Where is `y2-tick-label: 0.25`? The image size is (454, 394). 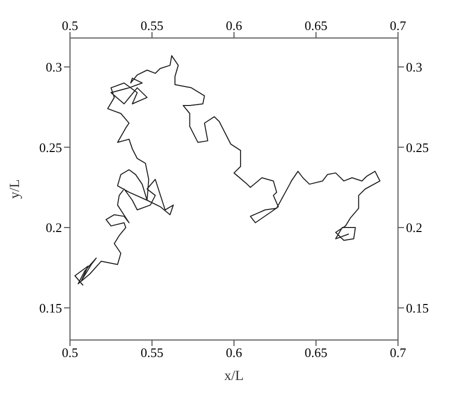
y2-tick-label: 0.25 is located at coordinates (417, 147).